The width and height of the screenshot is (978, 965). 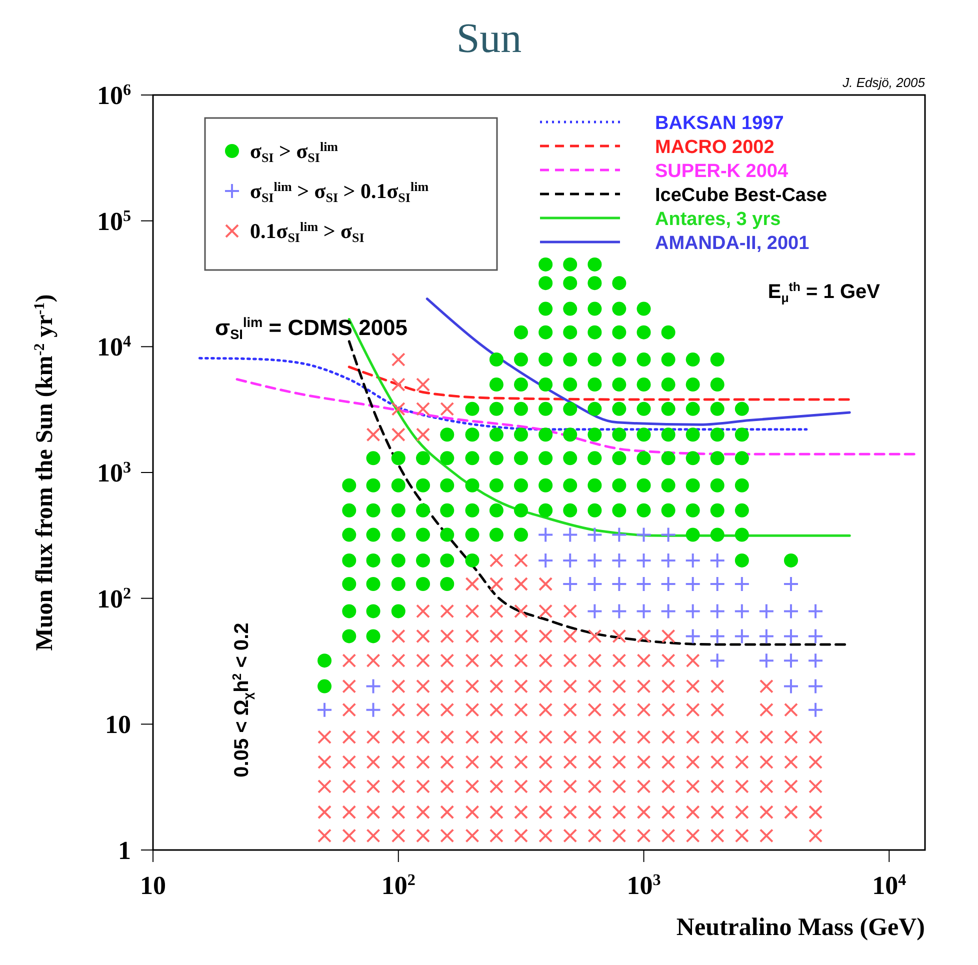 What do you see at coordinates (398, 885) in the screenshot?
I see `x-tick-label: 10$^{2}$` at bounding box center [398, 885].